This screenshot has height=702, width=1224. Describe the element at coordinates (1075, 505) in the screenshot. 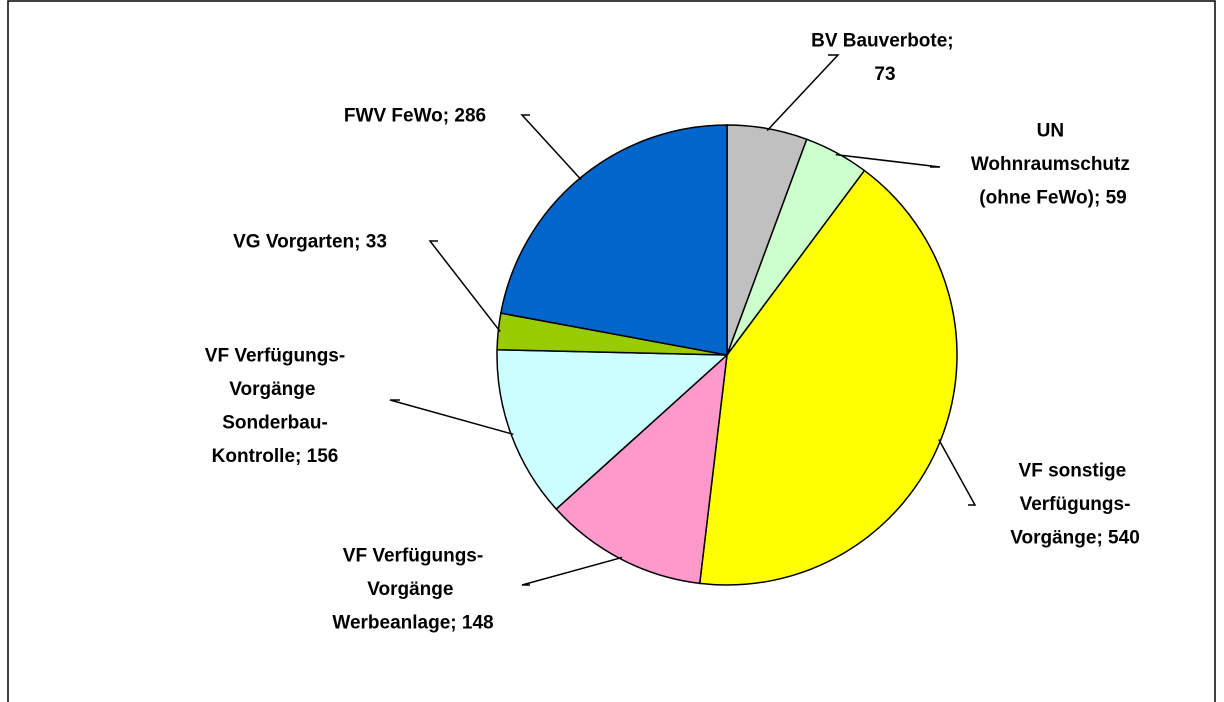

I see `data-label: VF sonstige Verfügungs-Vorgänge; 540` at that location.